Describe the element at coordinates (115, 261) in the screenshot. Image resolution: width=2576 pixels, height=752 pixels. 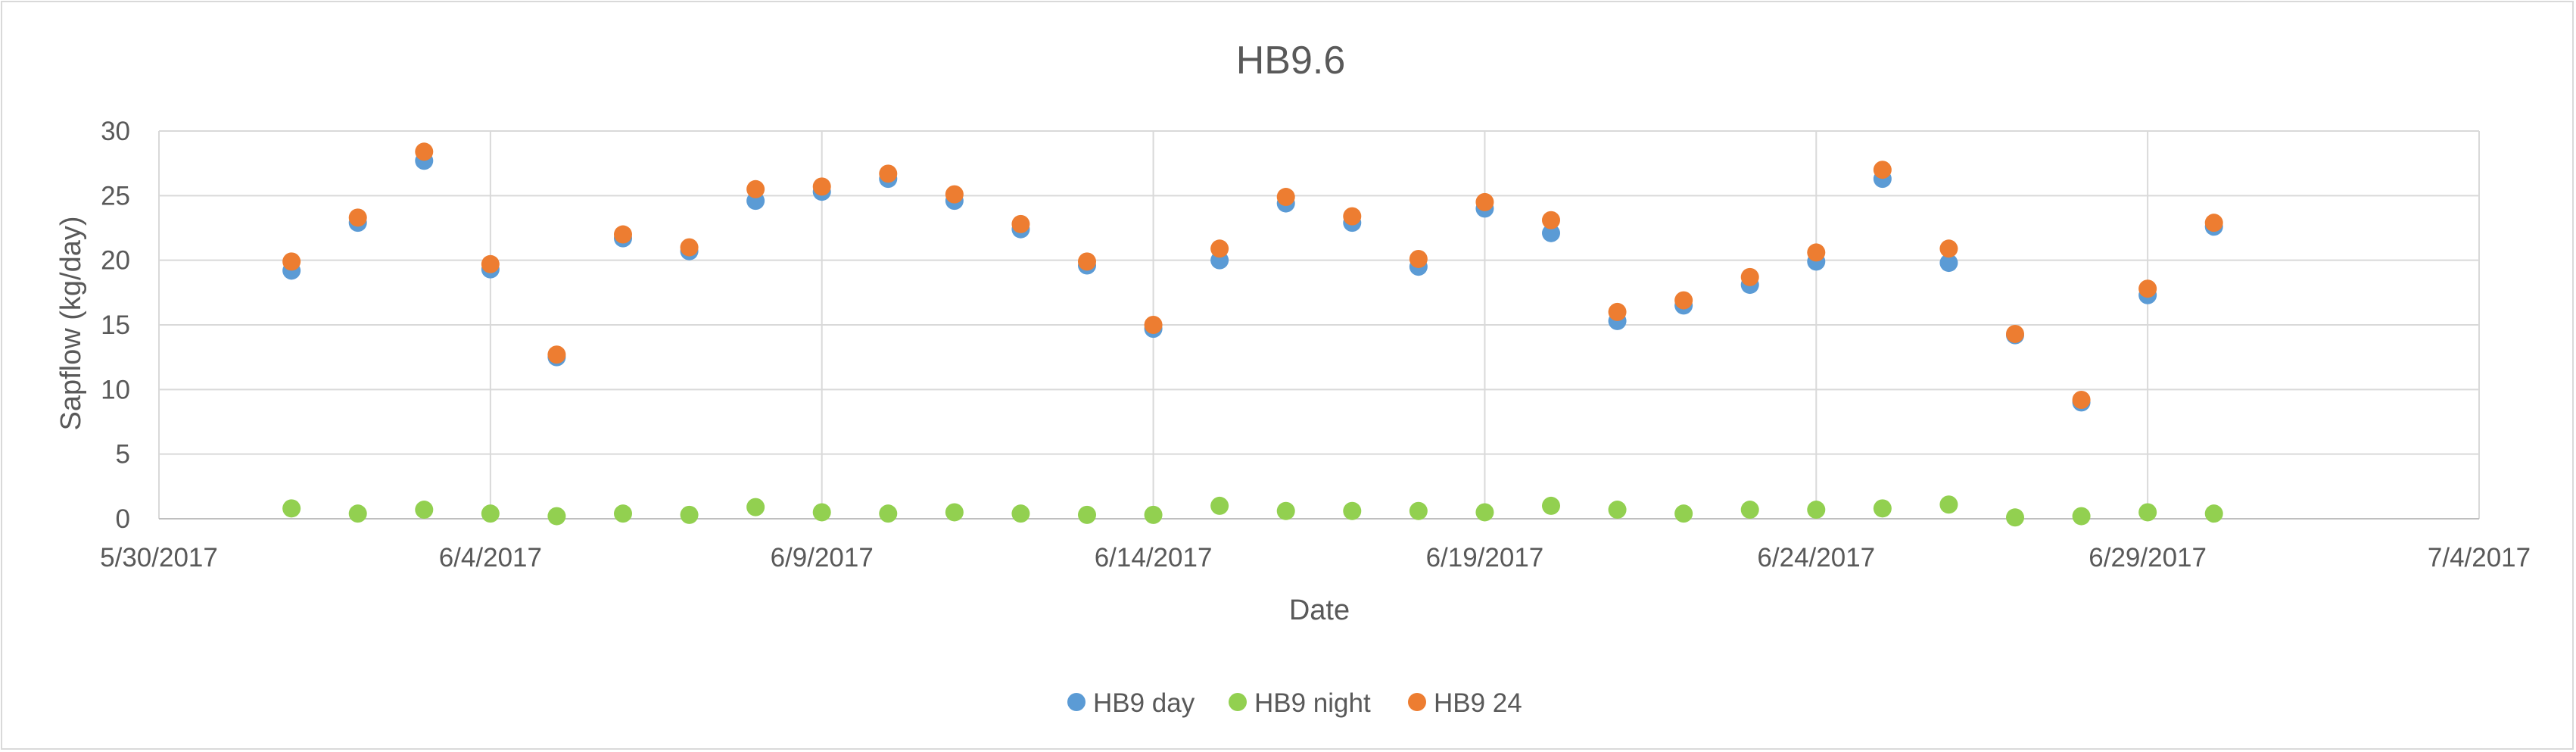
I see `y-tick-label: 20` at that location.